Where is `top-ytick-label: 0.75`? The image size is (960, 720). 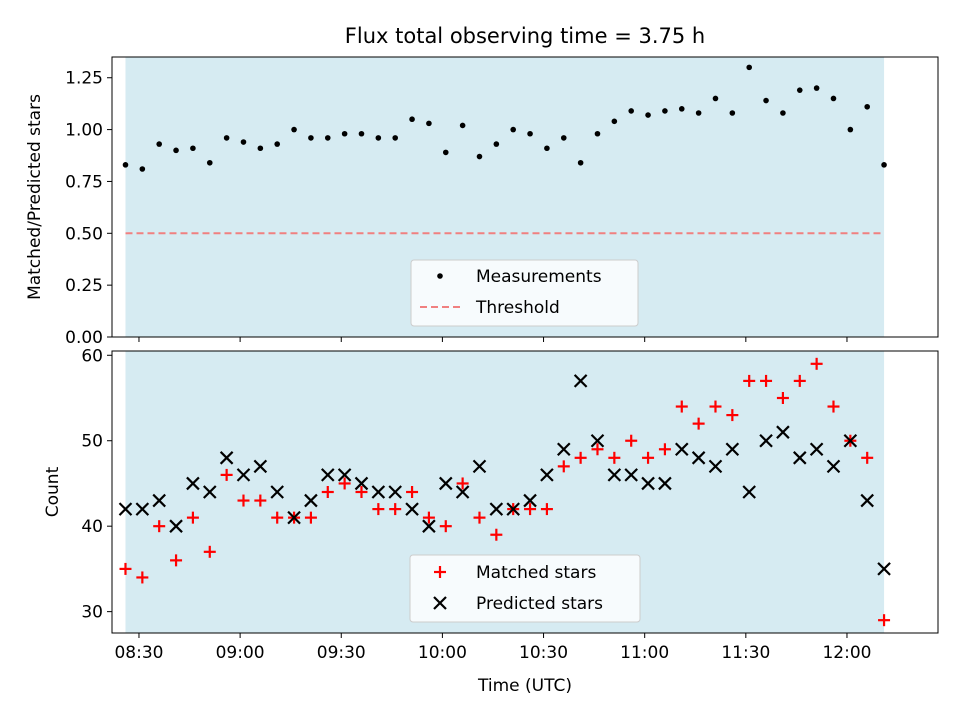 top-ytick-label: 0.75 is located at coordinates (84, 182).